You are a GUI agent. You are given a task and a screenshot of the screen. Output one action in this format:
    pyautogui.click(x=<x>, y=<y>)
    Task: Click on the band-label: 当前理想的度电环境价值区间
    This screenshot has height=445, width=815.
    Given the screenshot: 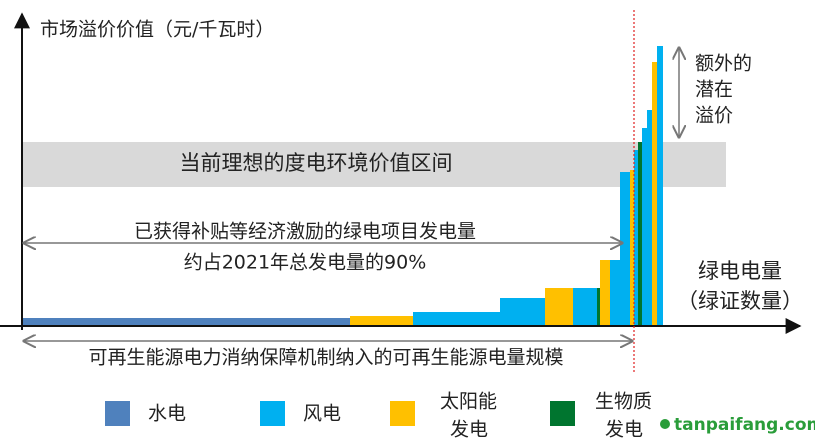 What is the action you would take?
    pyautogui.click(x=316, y=163)
    